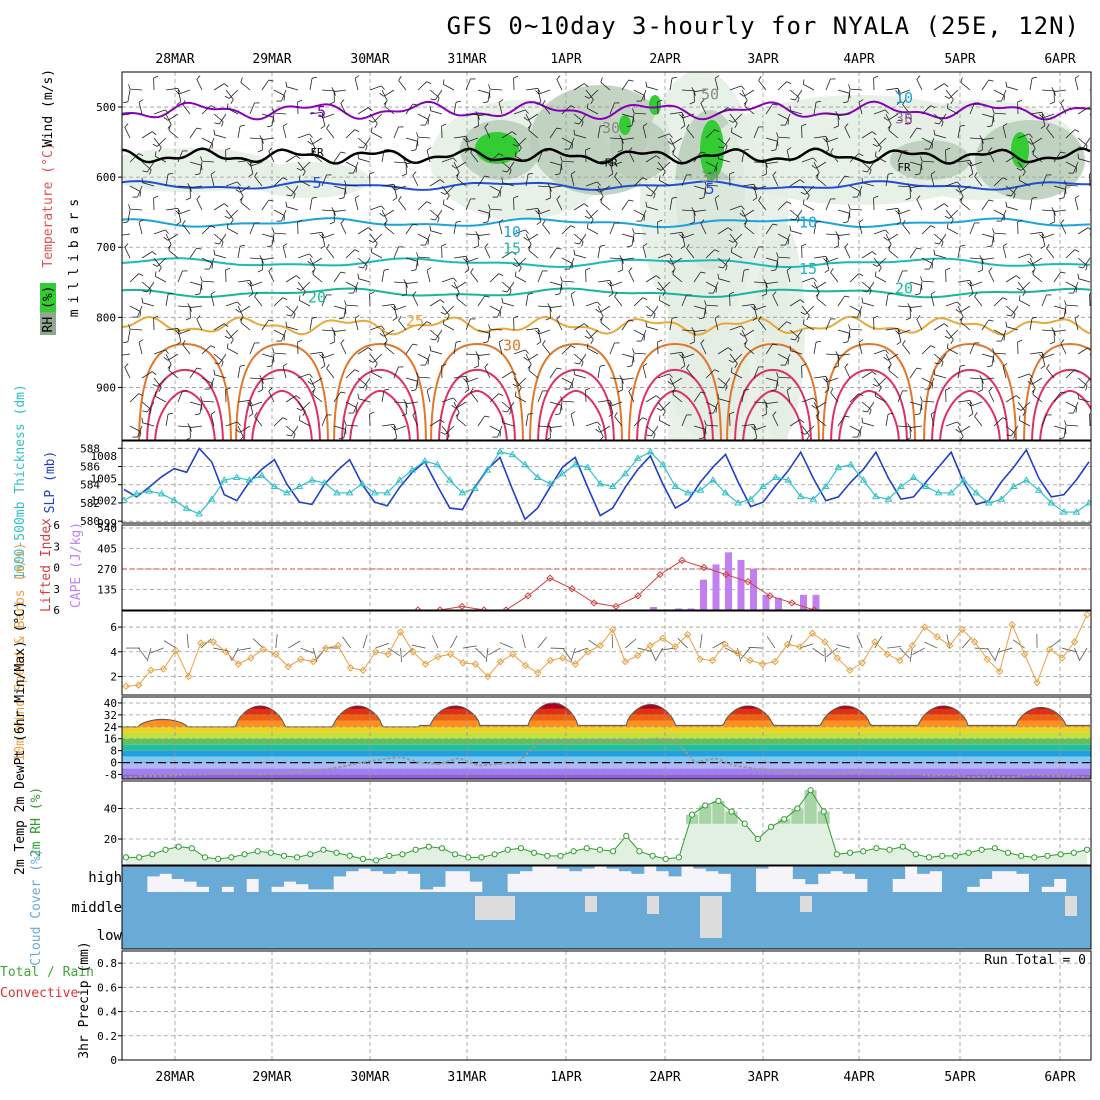 Image resolution: width=1100 pixels, height=1100 pixels. What do you see at coordinates (806, 904) in the screenshot?
I see `middle-cloud-gap` at bounding box center [806, 904].